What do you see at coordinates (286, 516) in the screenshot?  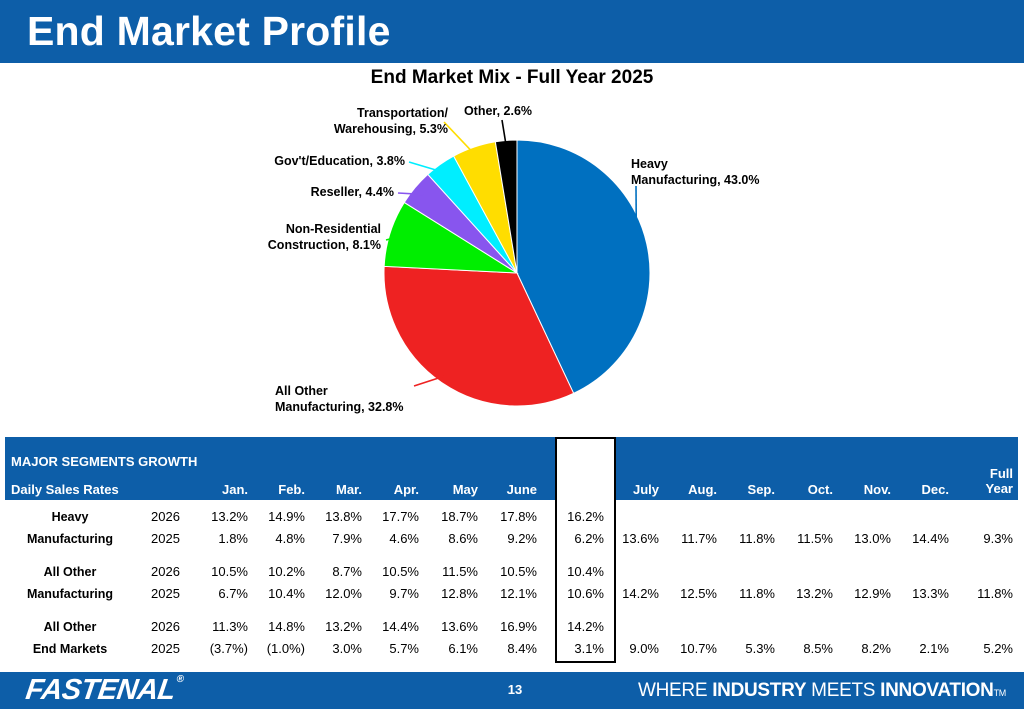 I see `table-cell: 14.9%` at bounding box center [286, 516].